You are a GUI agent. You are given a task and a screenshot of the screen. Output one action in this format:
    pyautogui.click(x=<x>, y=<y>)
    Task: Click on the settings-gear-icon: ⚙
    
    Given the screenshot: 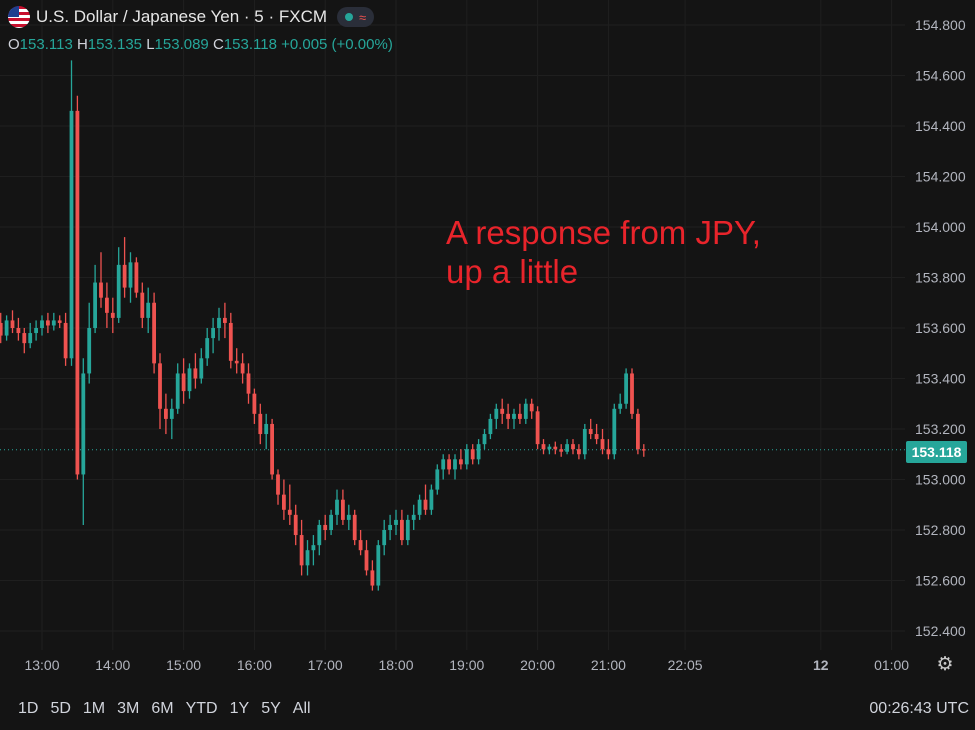 What is the action you would take?
    pyautogui.click(x=945, y=664)
    